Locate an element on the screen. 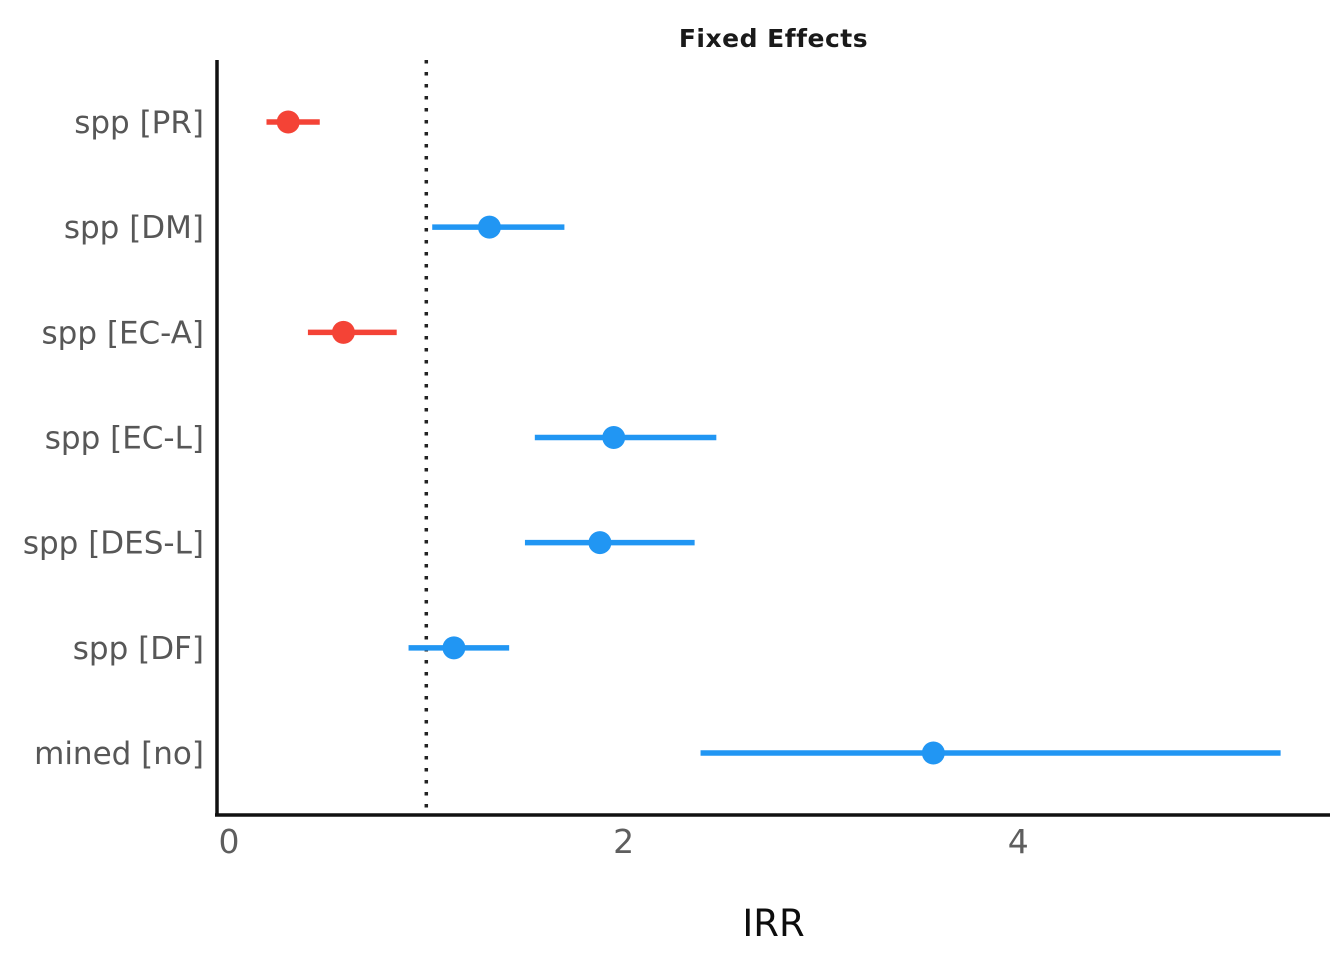 The image size is (1344, 960). x-tick-label: 2 is located at coordinates (623, 841).